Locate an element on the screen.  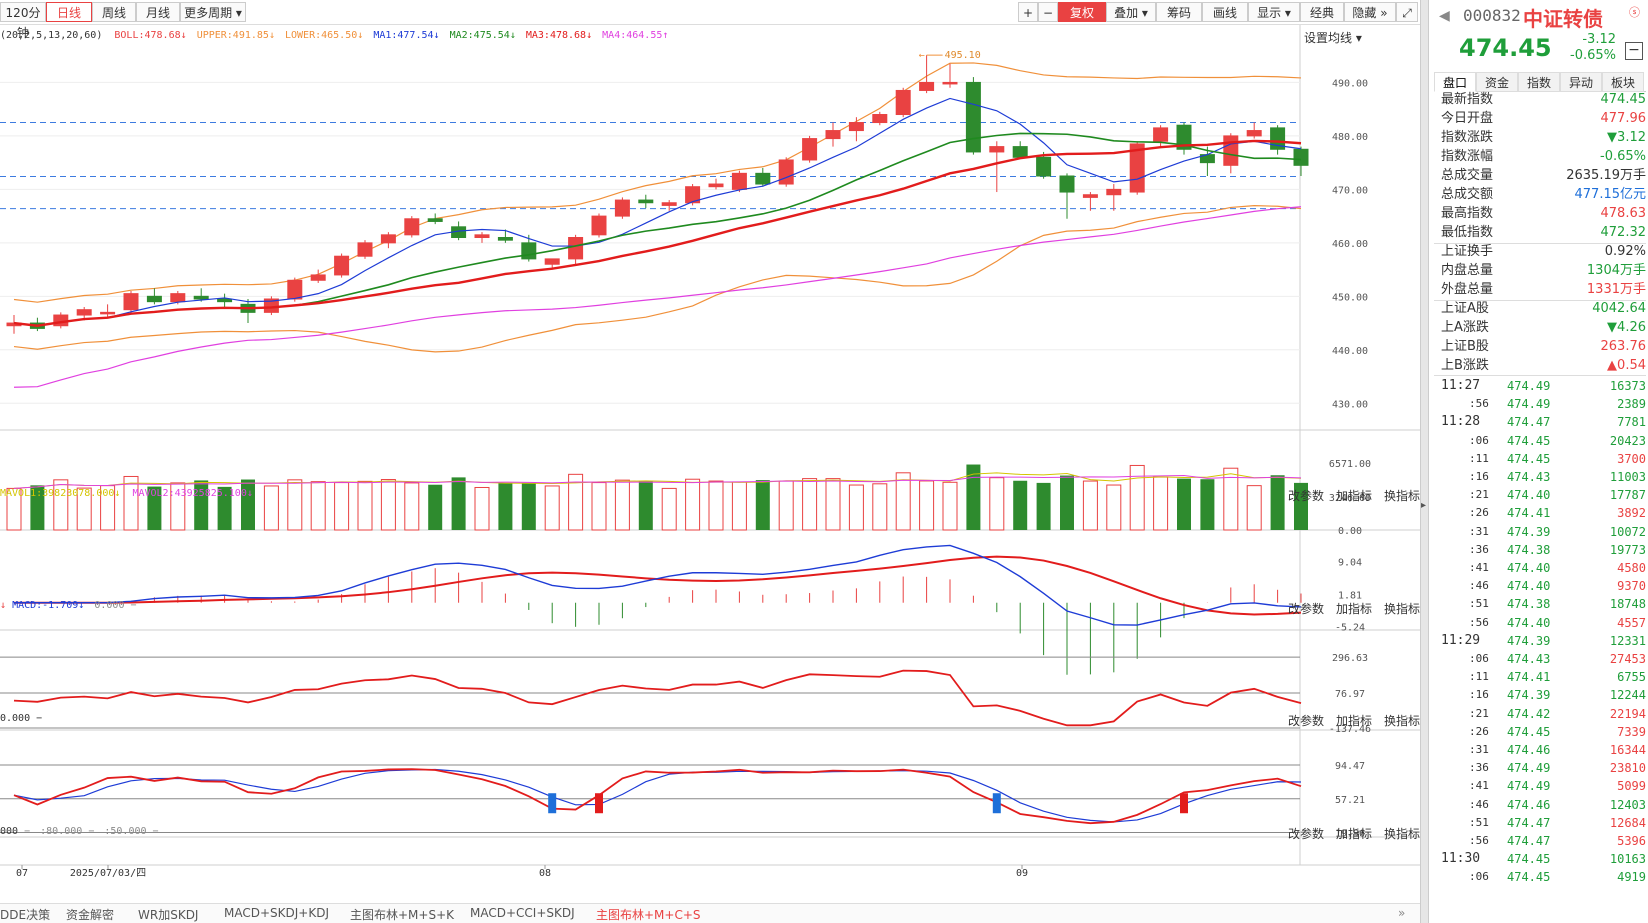
y-tick-label: 470.00 is located at coordinates (1350, 190).